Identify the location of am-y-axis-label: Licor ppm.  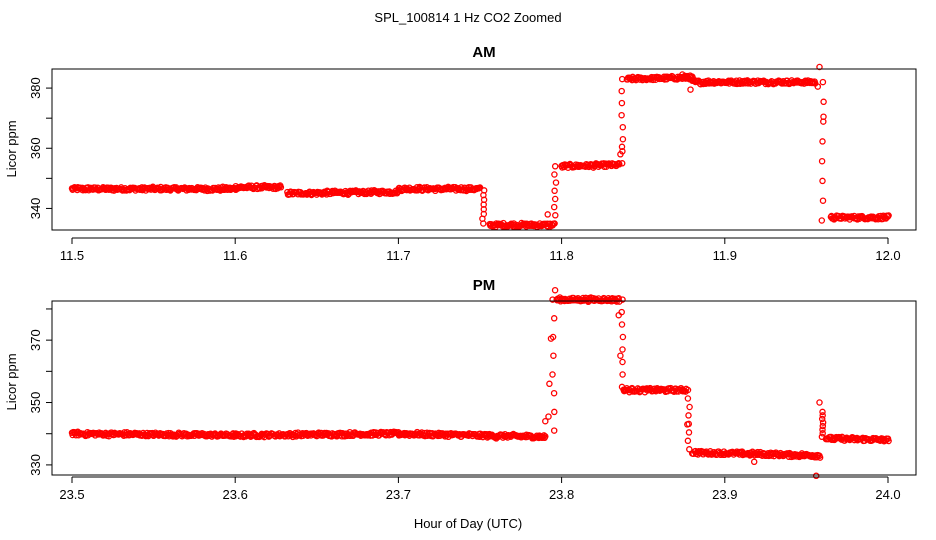
(11, 148).